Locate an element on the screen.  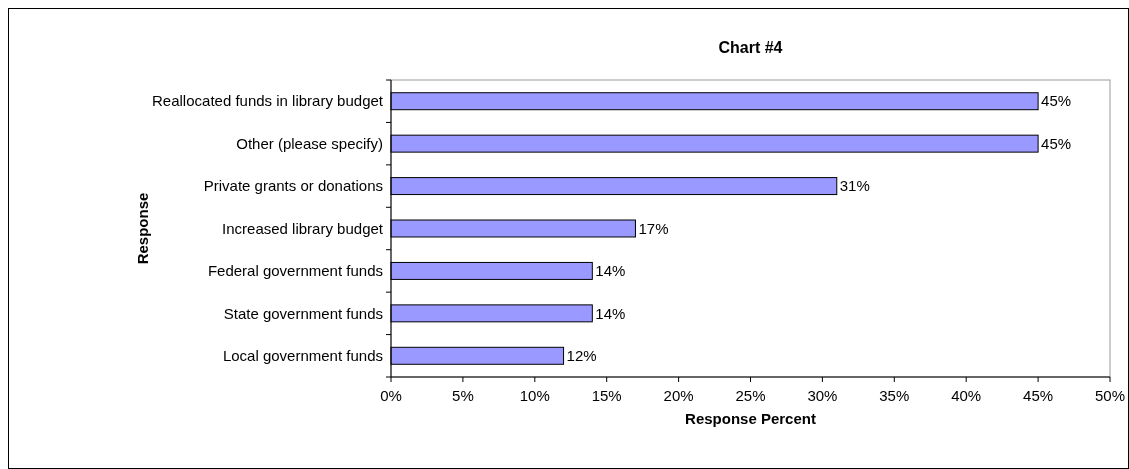
x-tick-label: 30% is located at coordinates (822, 395).